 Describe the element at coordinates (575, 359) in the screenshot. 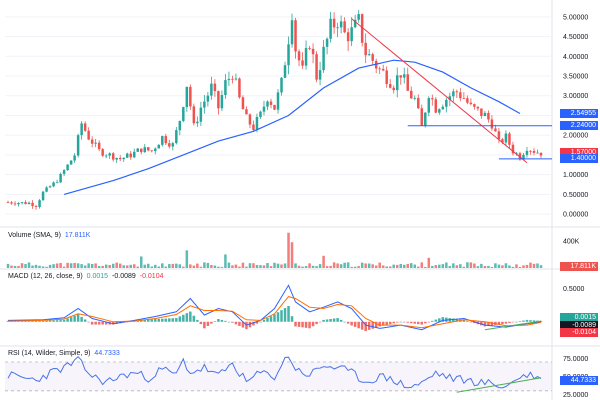

I see `rsi-axis-tick: 75.0000` at that location.